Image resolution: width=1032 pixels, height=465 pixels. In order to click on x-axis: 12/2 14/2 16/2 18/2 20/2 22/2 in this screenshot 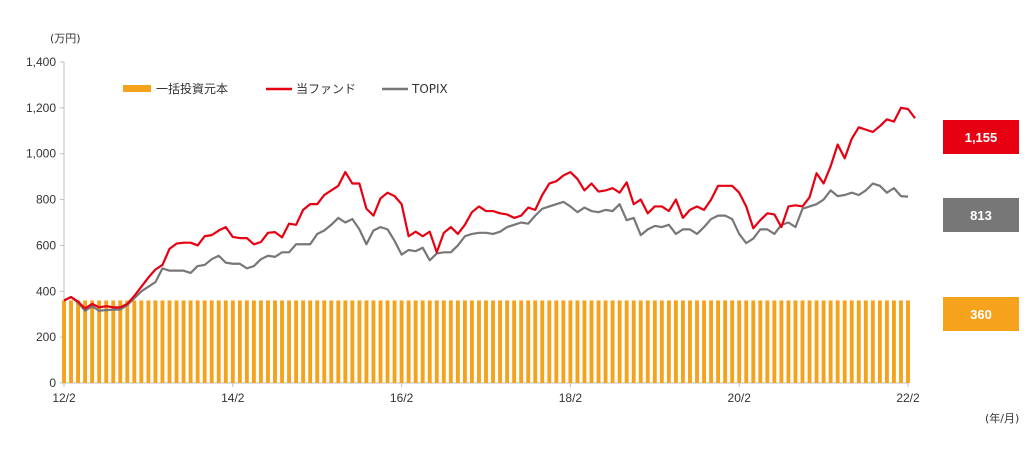, I will do `click(486, 393)`.